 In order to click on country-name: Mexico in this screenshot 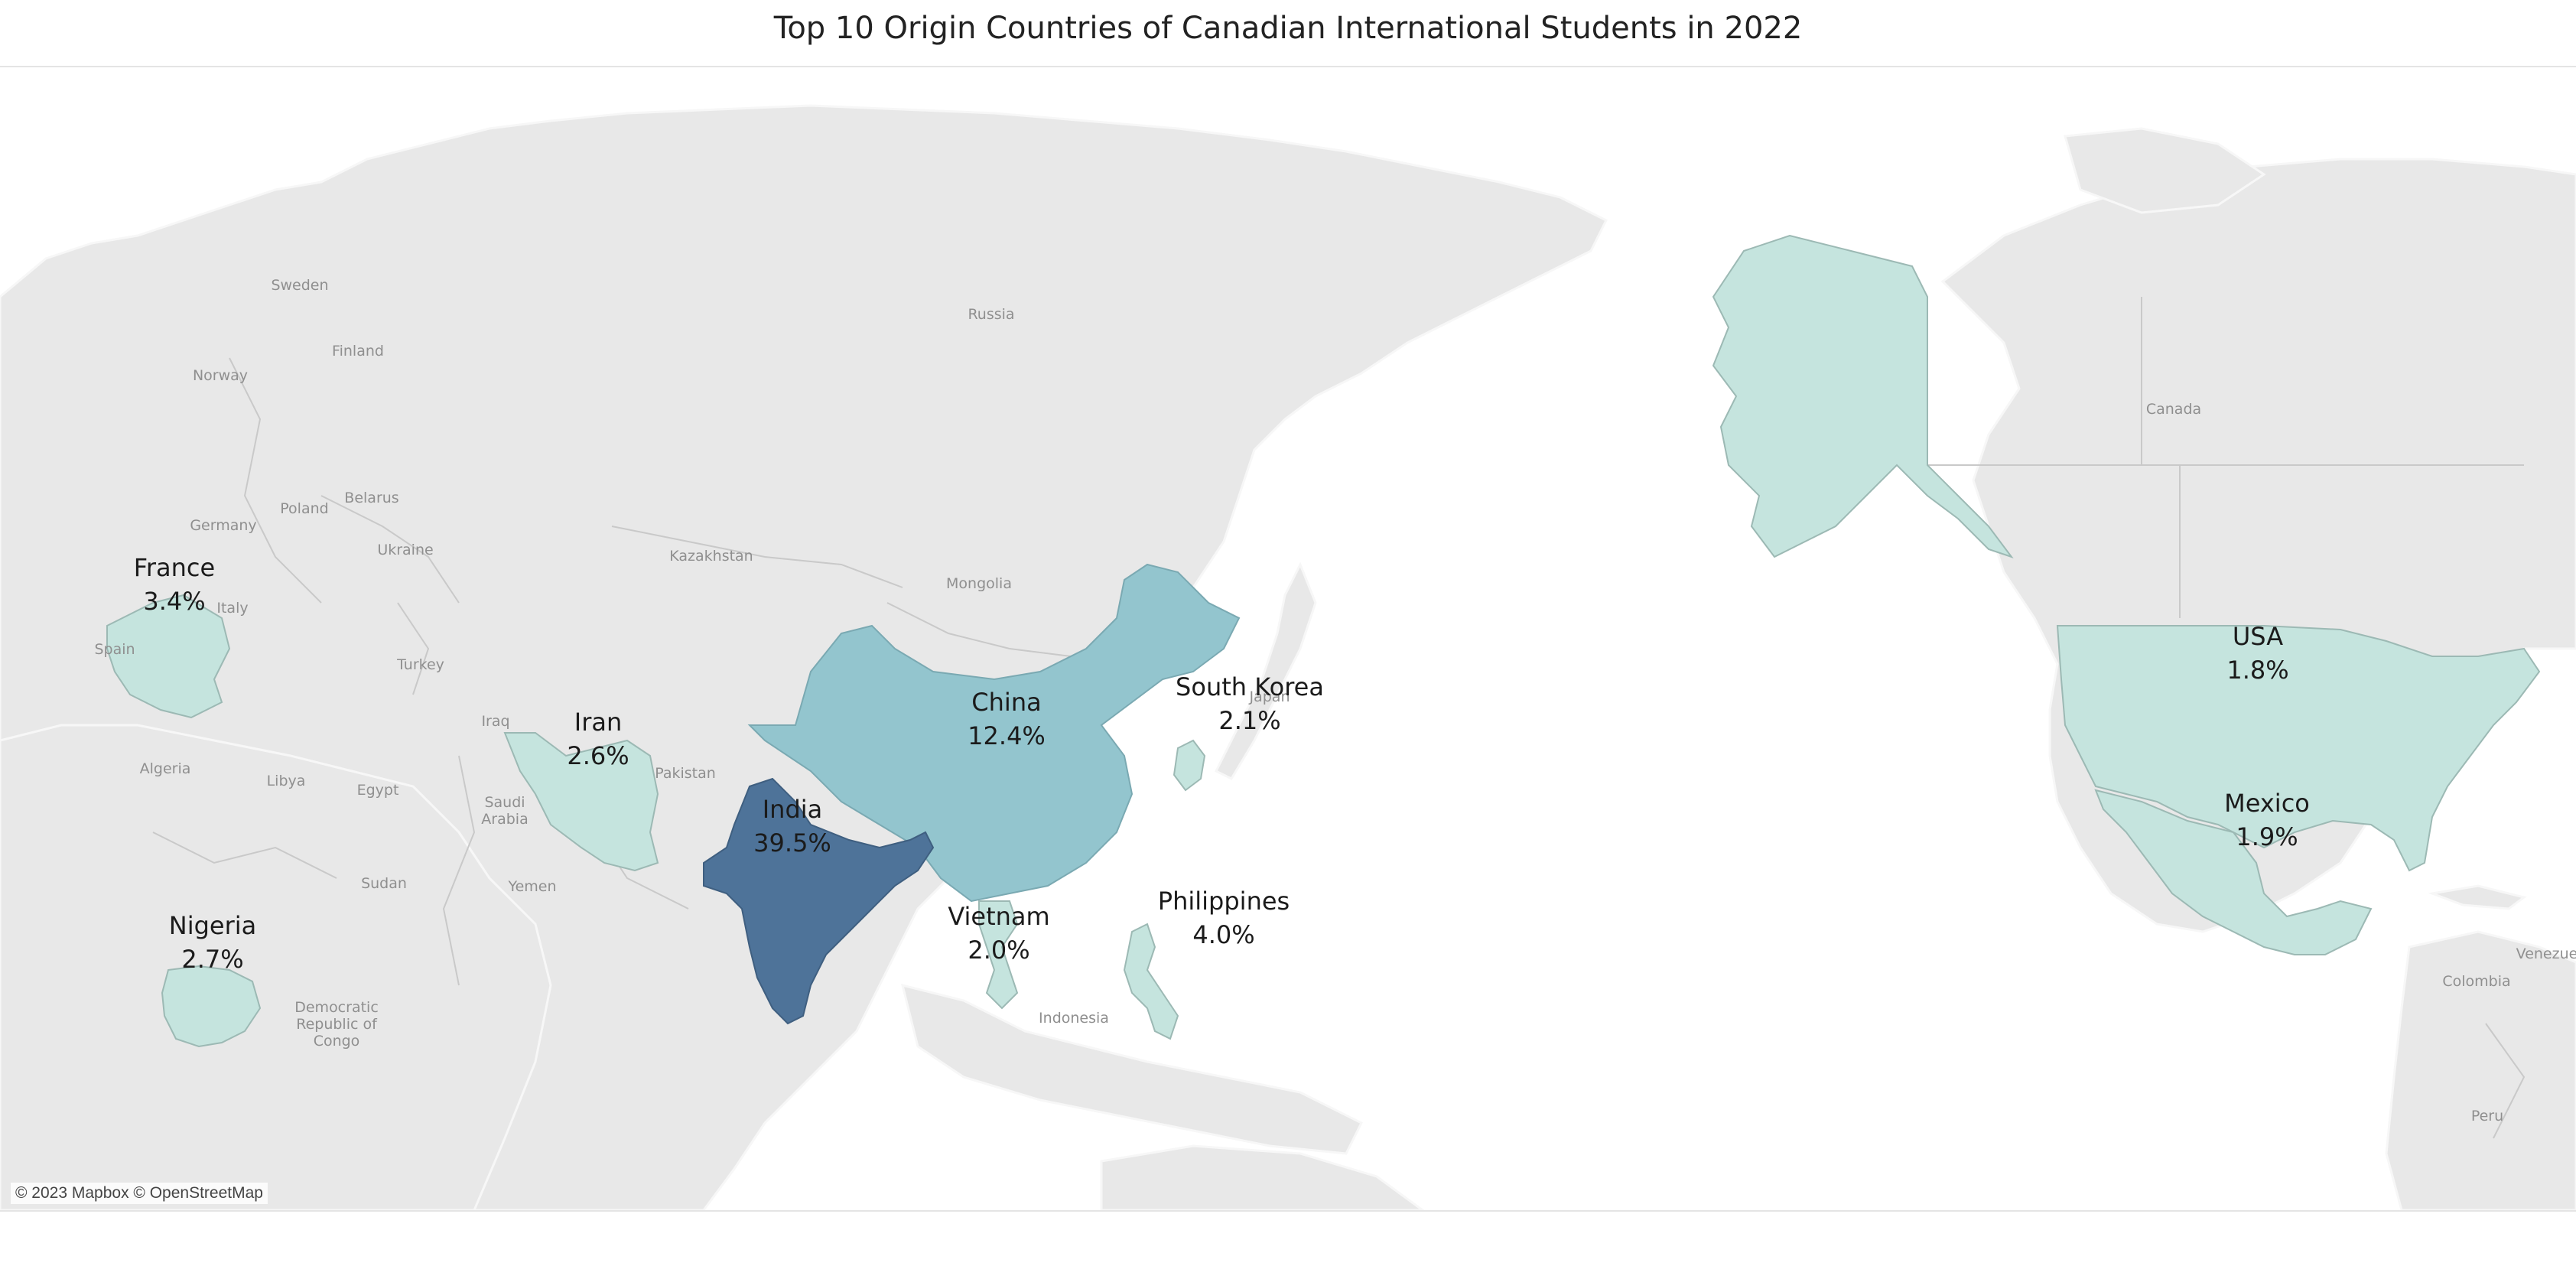, I will do `click(2267, 803)`.